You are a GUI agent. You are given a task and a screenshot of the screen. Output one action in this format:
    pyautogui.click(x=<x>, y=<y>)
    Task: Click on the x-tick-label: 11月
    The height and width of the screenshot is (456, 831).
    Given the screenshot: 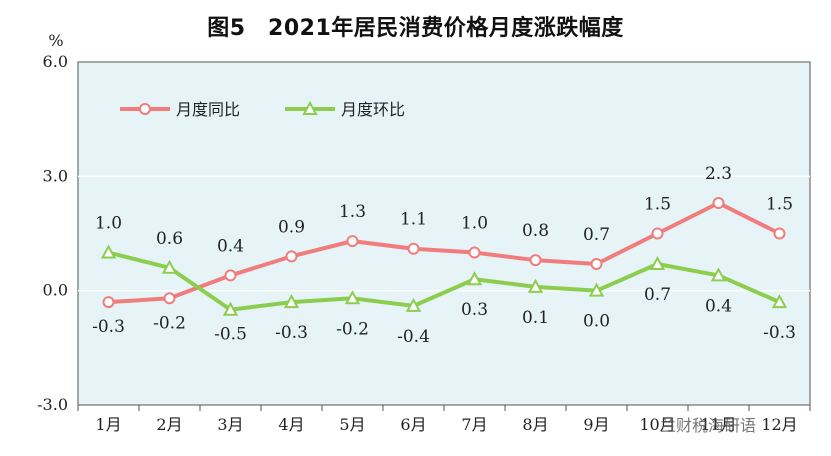 What is the action you would take?
    pyautogui.click(x=718, y=424)
    